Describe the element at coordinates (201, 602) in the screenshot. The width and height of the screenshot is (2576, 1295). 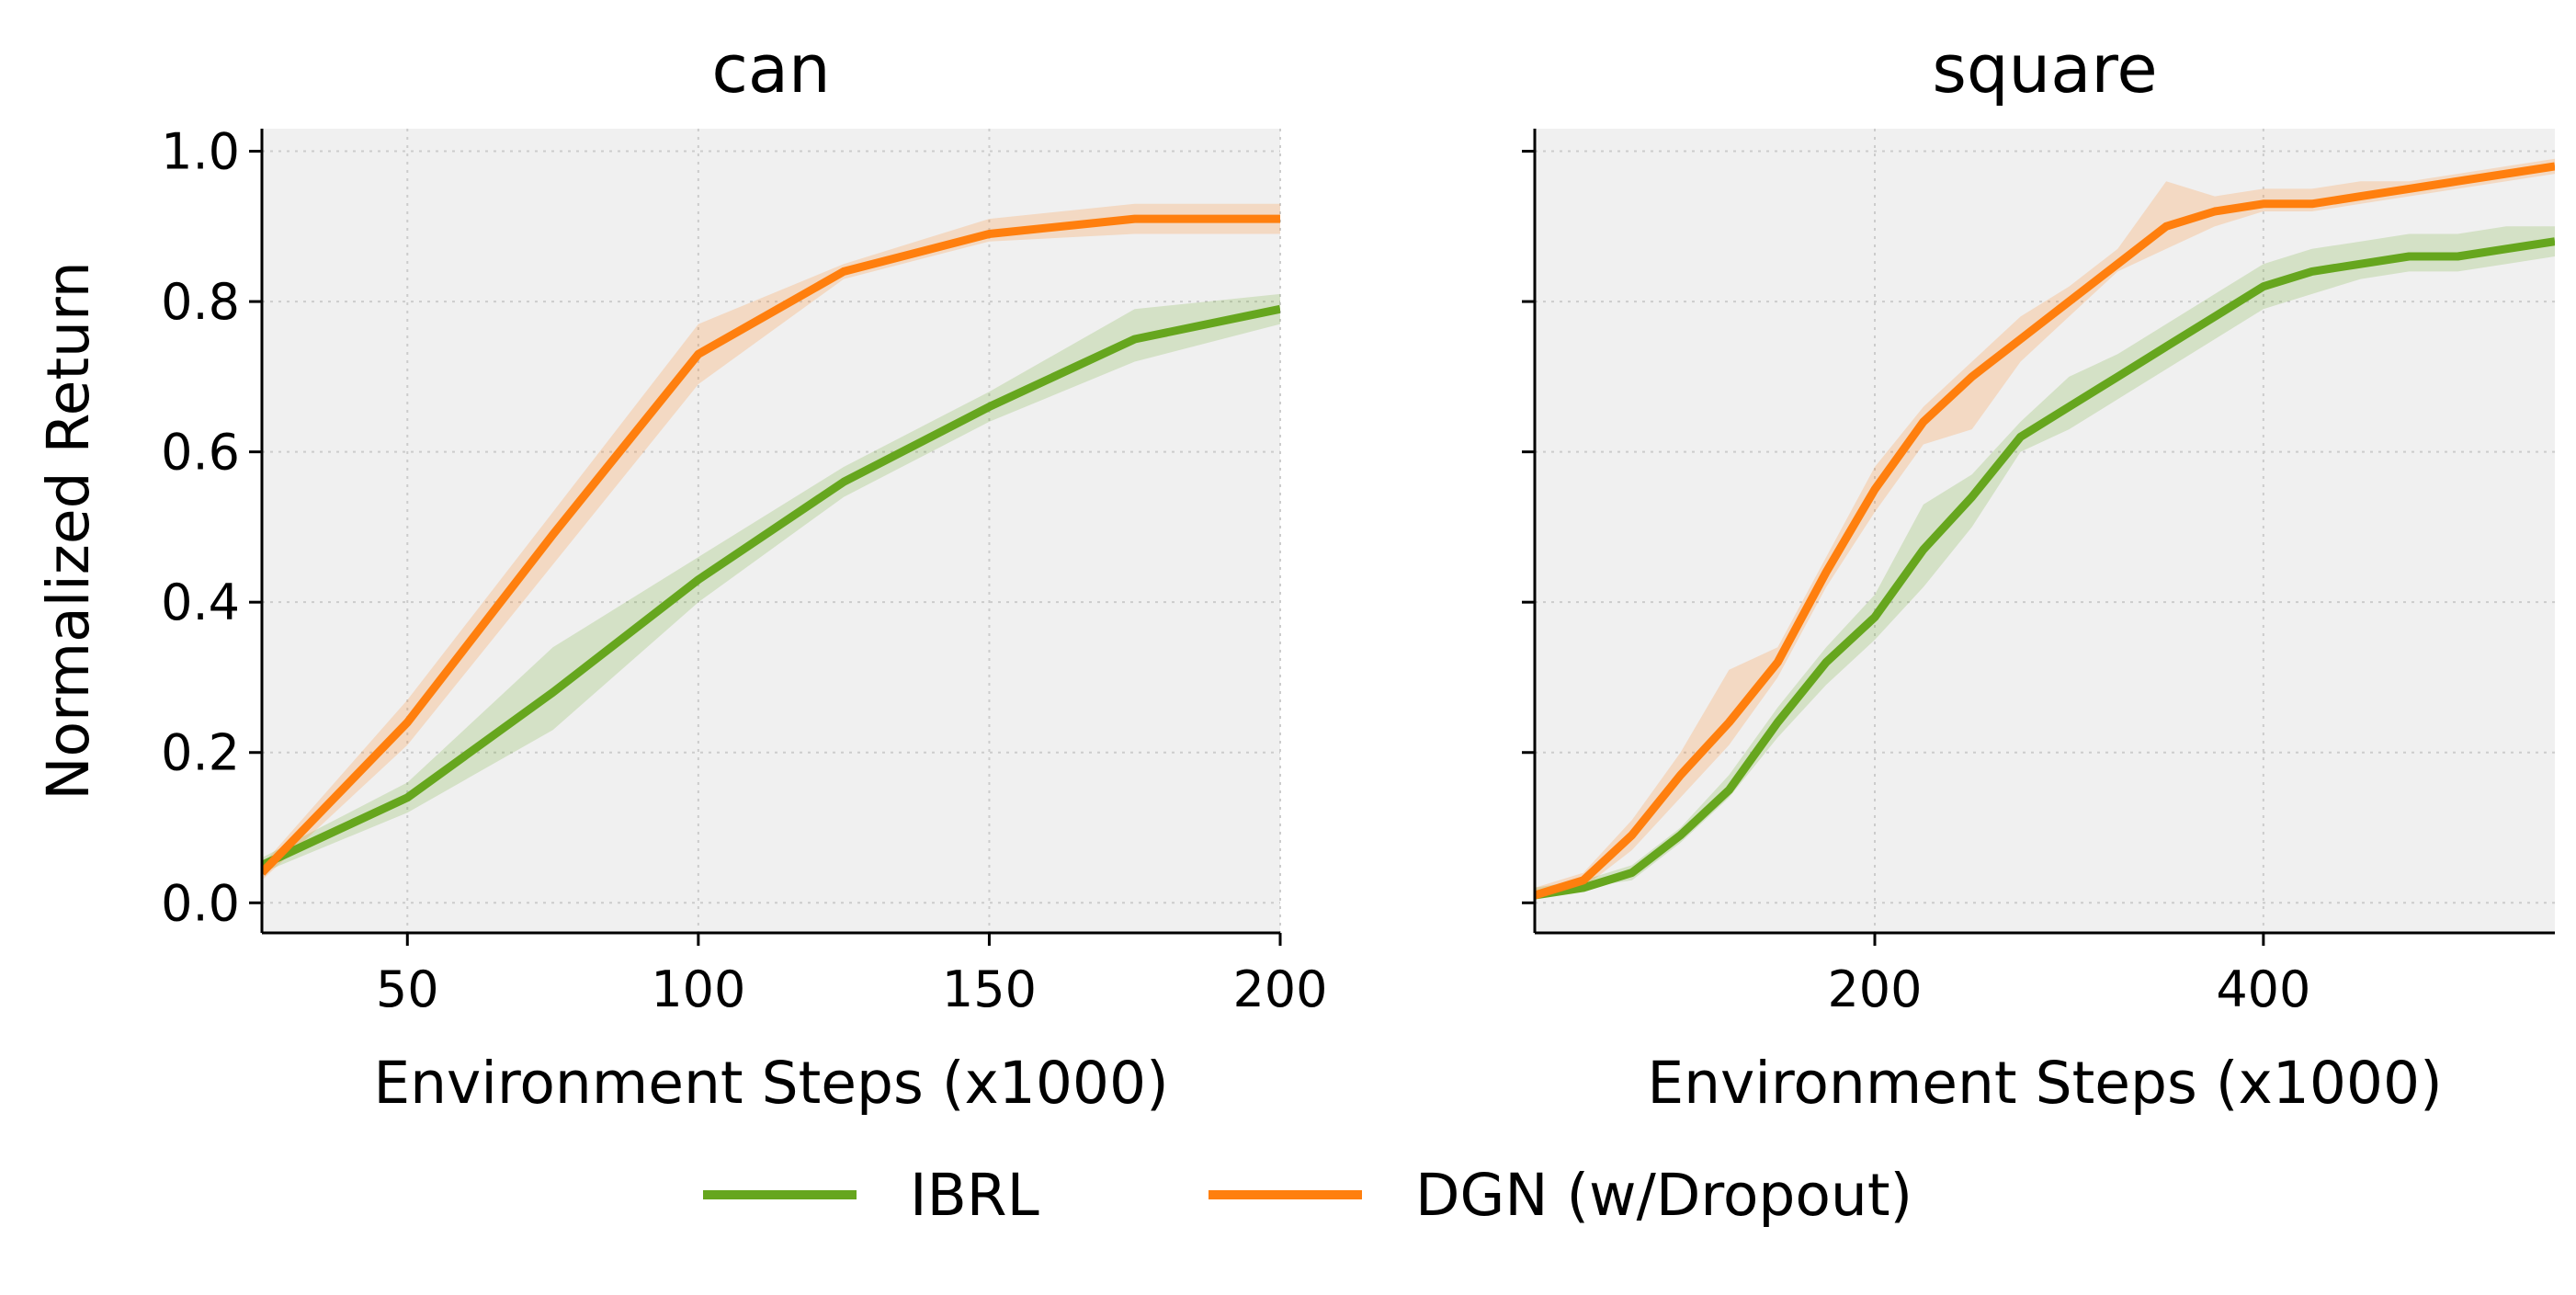
I see `y-tick-label: 0.4` at that location.